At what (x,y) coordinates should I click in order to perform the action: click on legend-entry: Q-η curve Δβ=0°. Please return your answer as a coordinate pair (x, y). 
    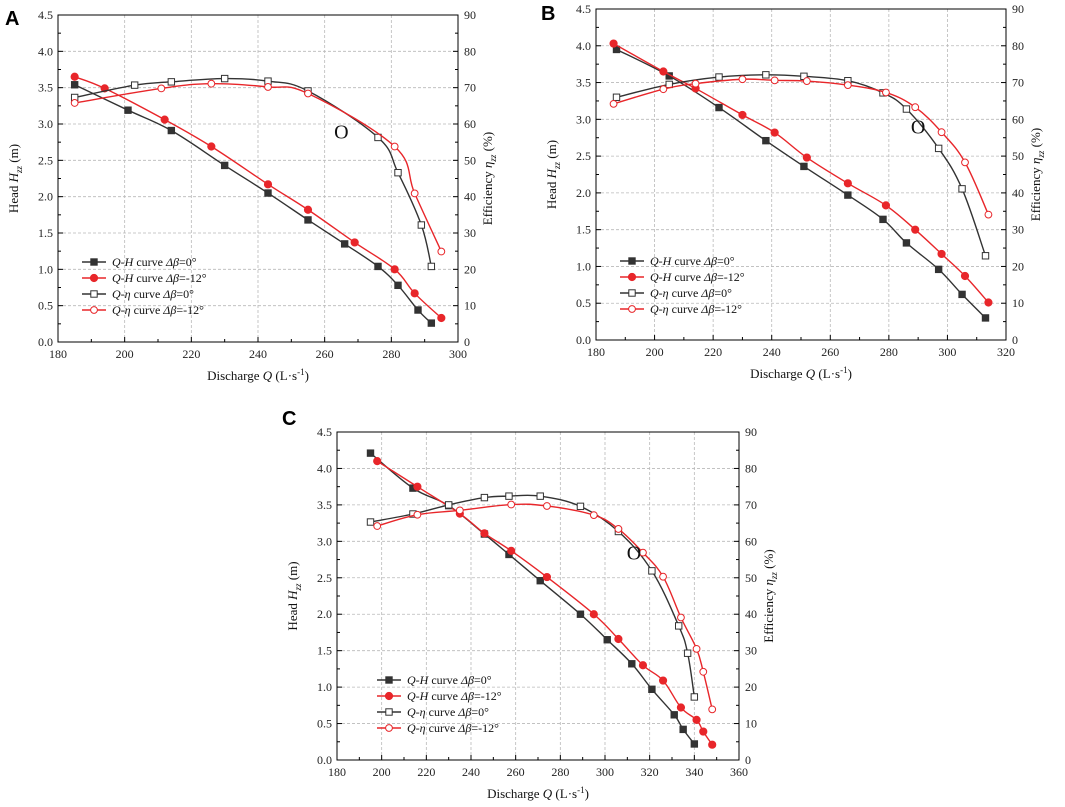
    Looking at the image, I should click on (153, 294).